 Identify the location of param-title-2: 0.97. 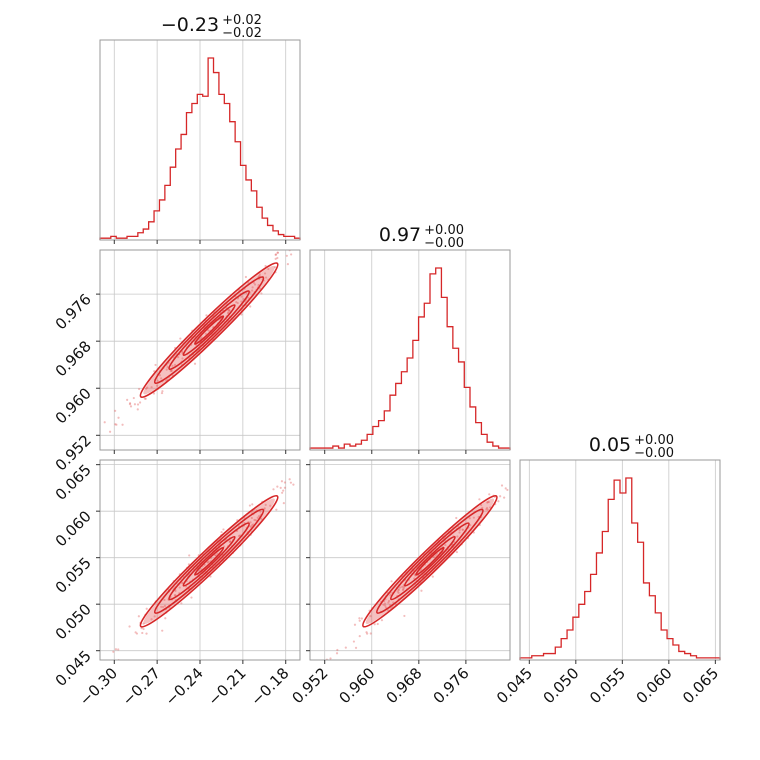
(400, 235).